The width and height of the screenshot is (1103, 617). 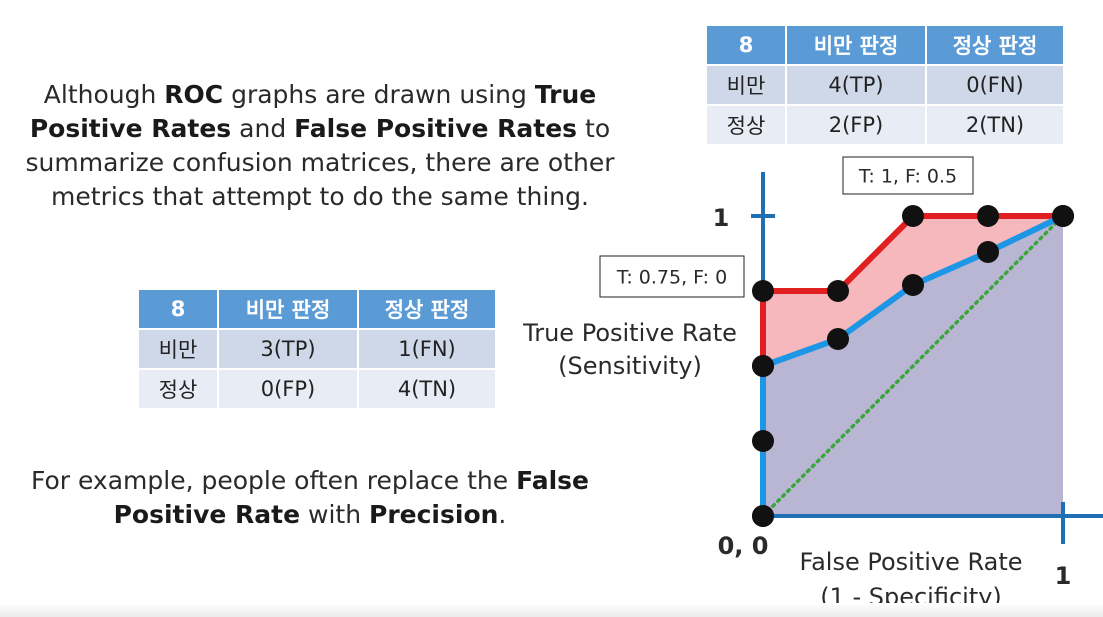 I want to click on table-cell: 2(TN), so click(x=995, y=125).